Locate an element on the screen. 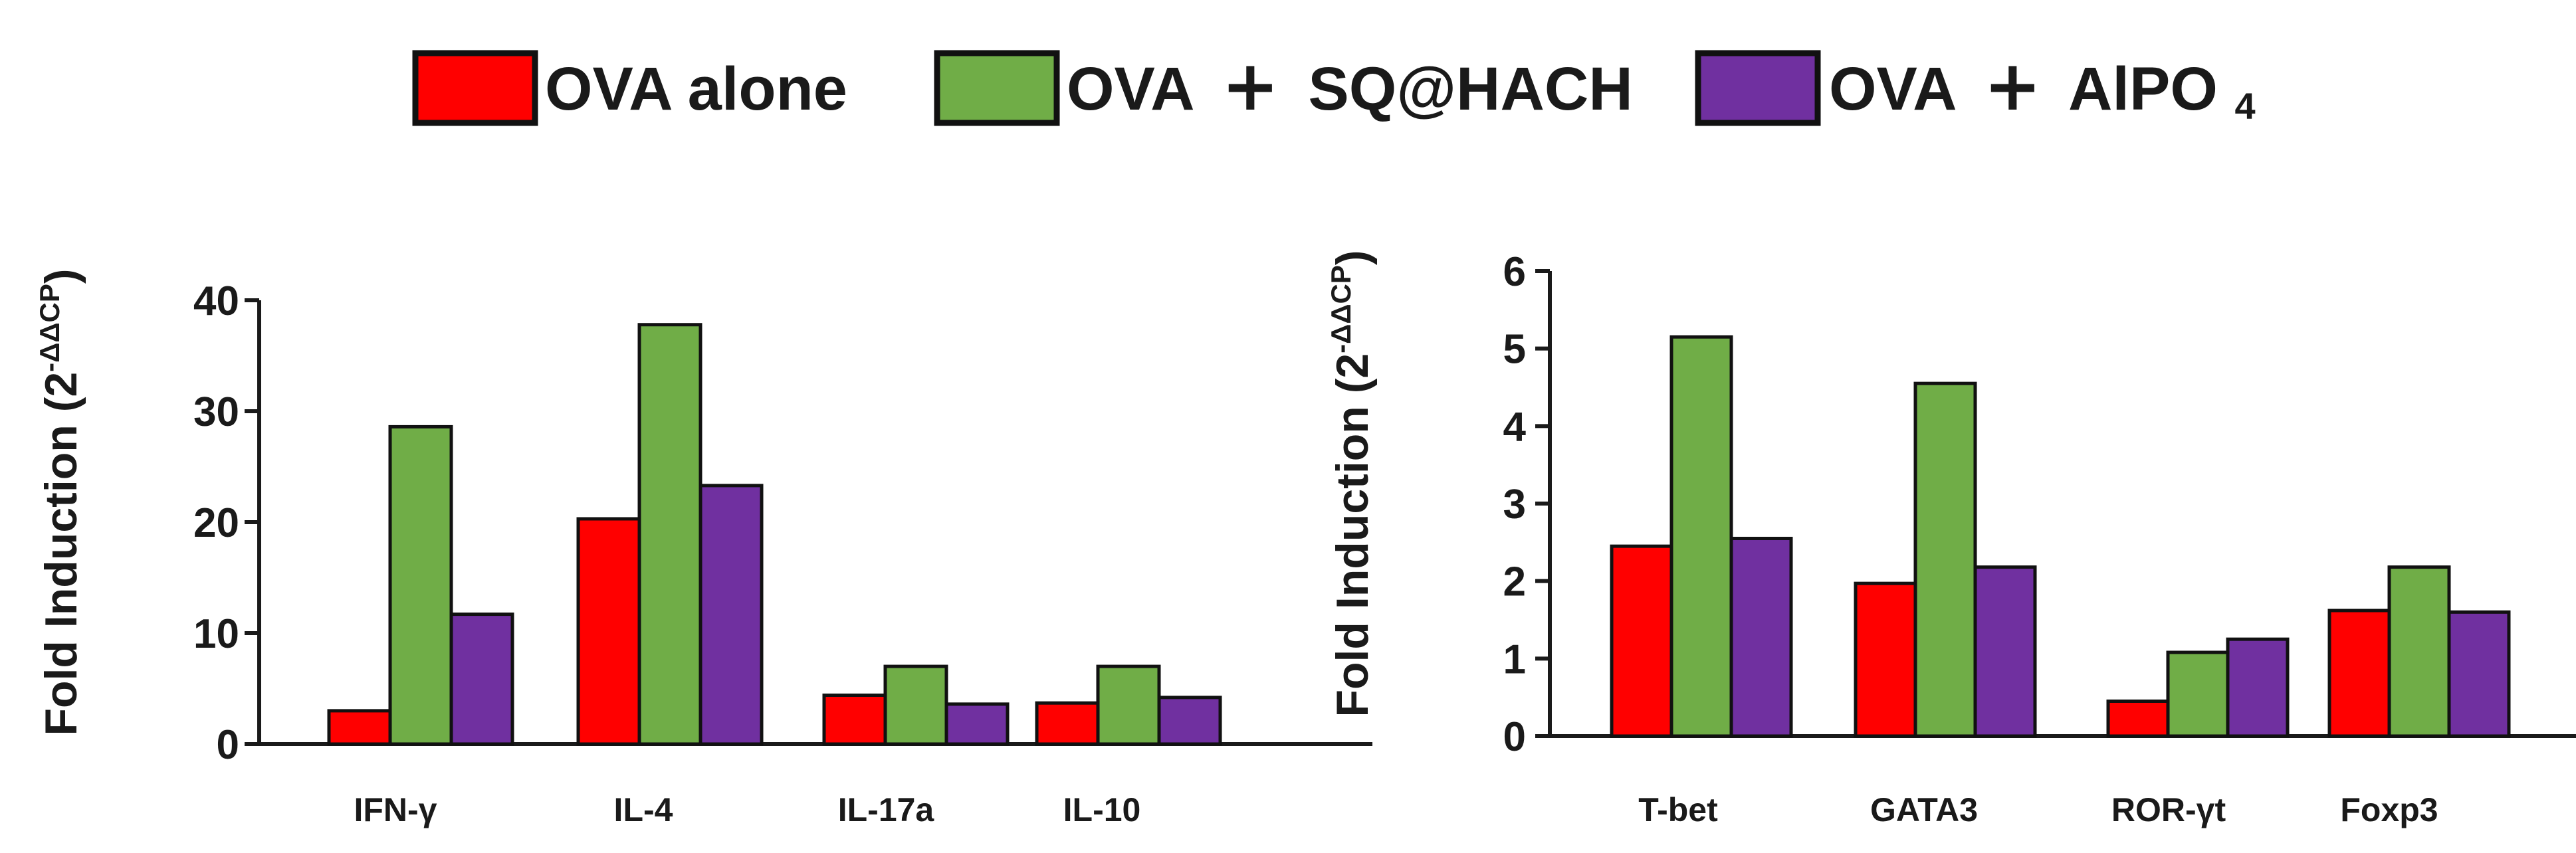  category-label-il-10: IL-10 is located at coordinates (1102, 810).